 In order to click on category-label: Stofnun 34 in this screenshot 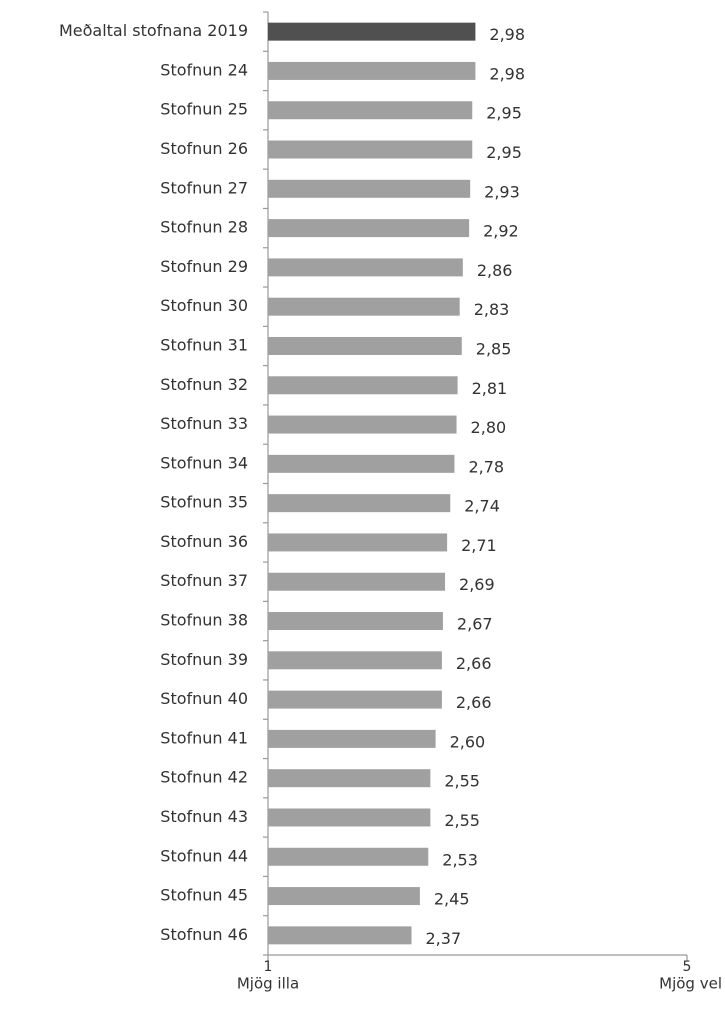, I will do `click(204, 462)`.